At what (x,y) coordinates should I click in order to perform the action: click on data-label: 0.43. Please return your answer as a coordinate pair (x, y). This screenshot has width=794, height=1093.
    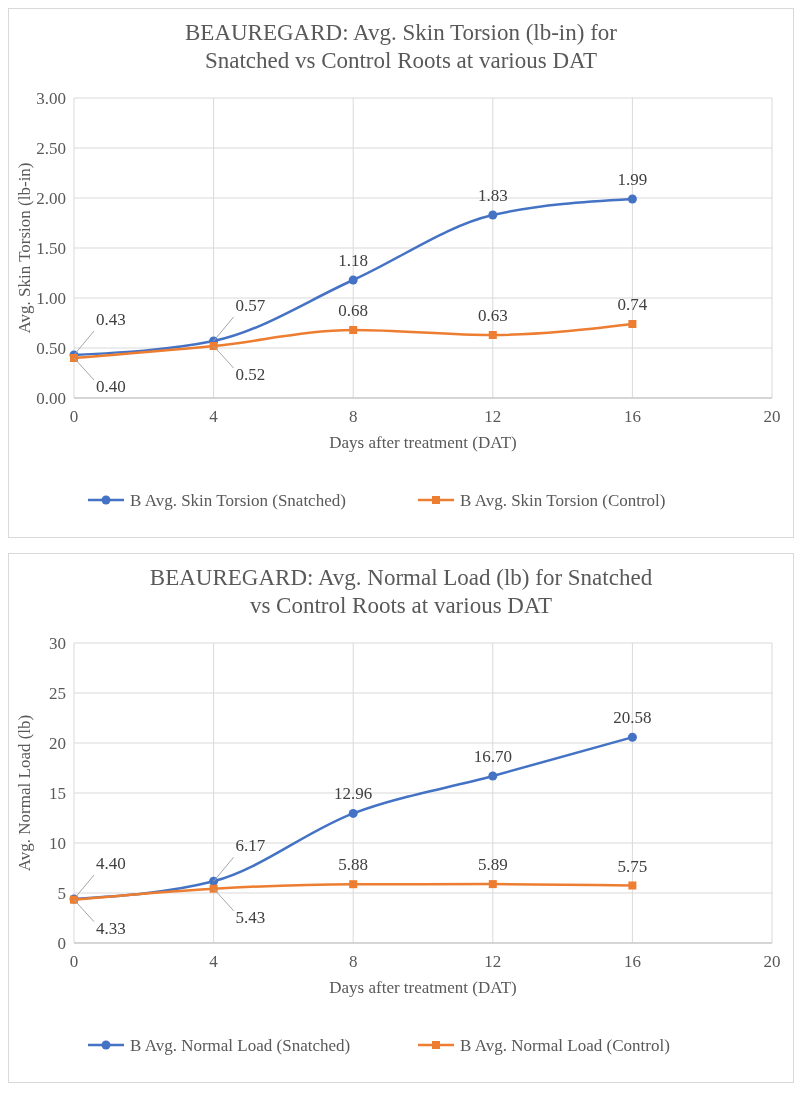
    Looking at the image, I should click on (111, 319).